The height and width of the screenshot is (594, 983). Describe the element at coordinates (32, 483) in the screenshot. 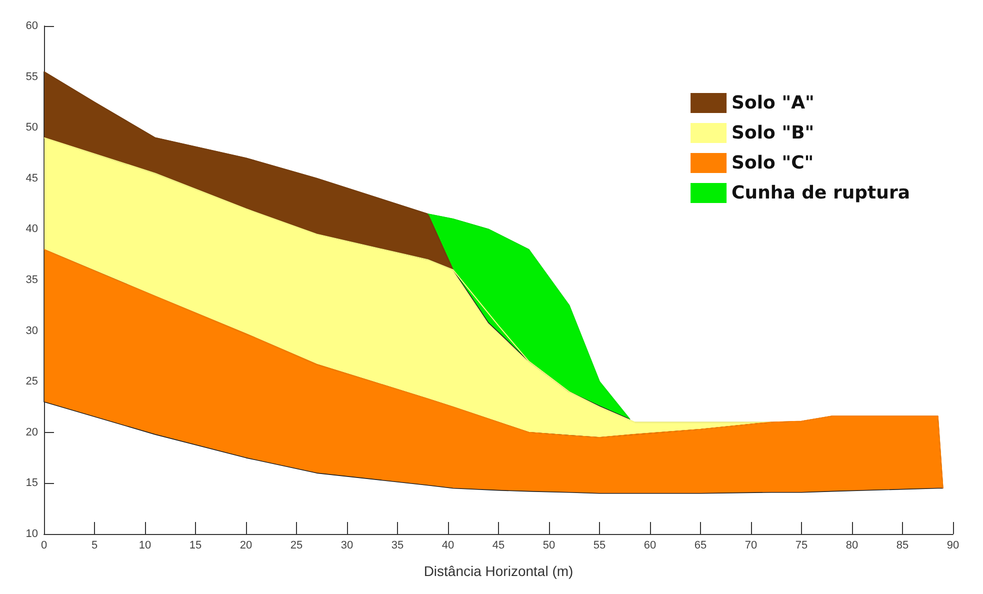

I see `y-tick-label: 15` at that location.